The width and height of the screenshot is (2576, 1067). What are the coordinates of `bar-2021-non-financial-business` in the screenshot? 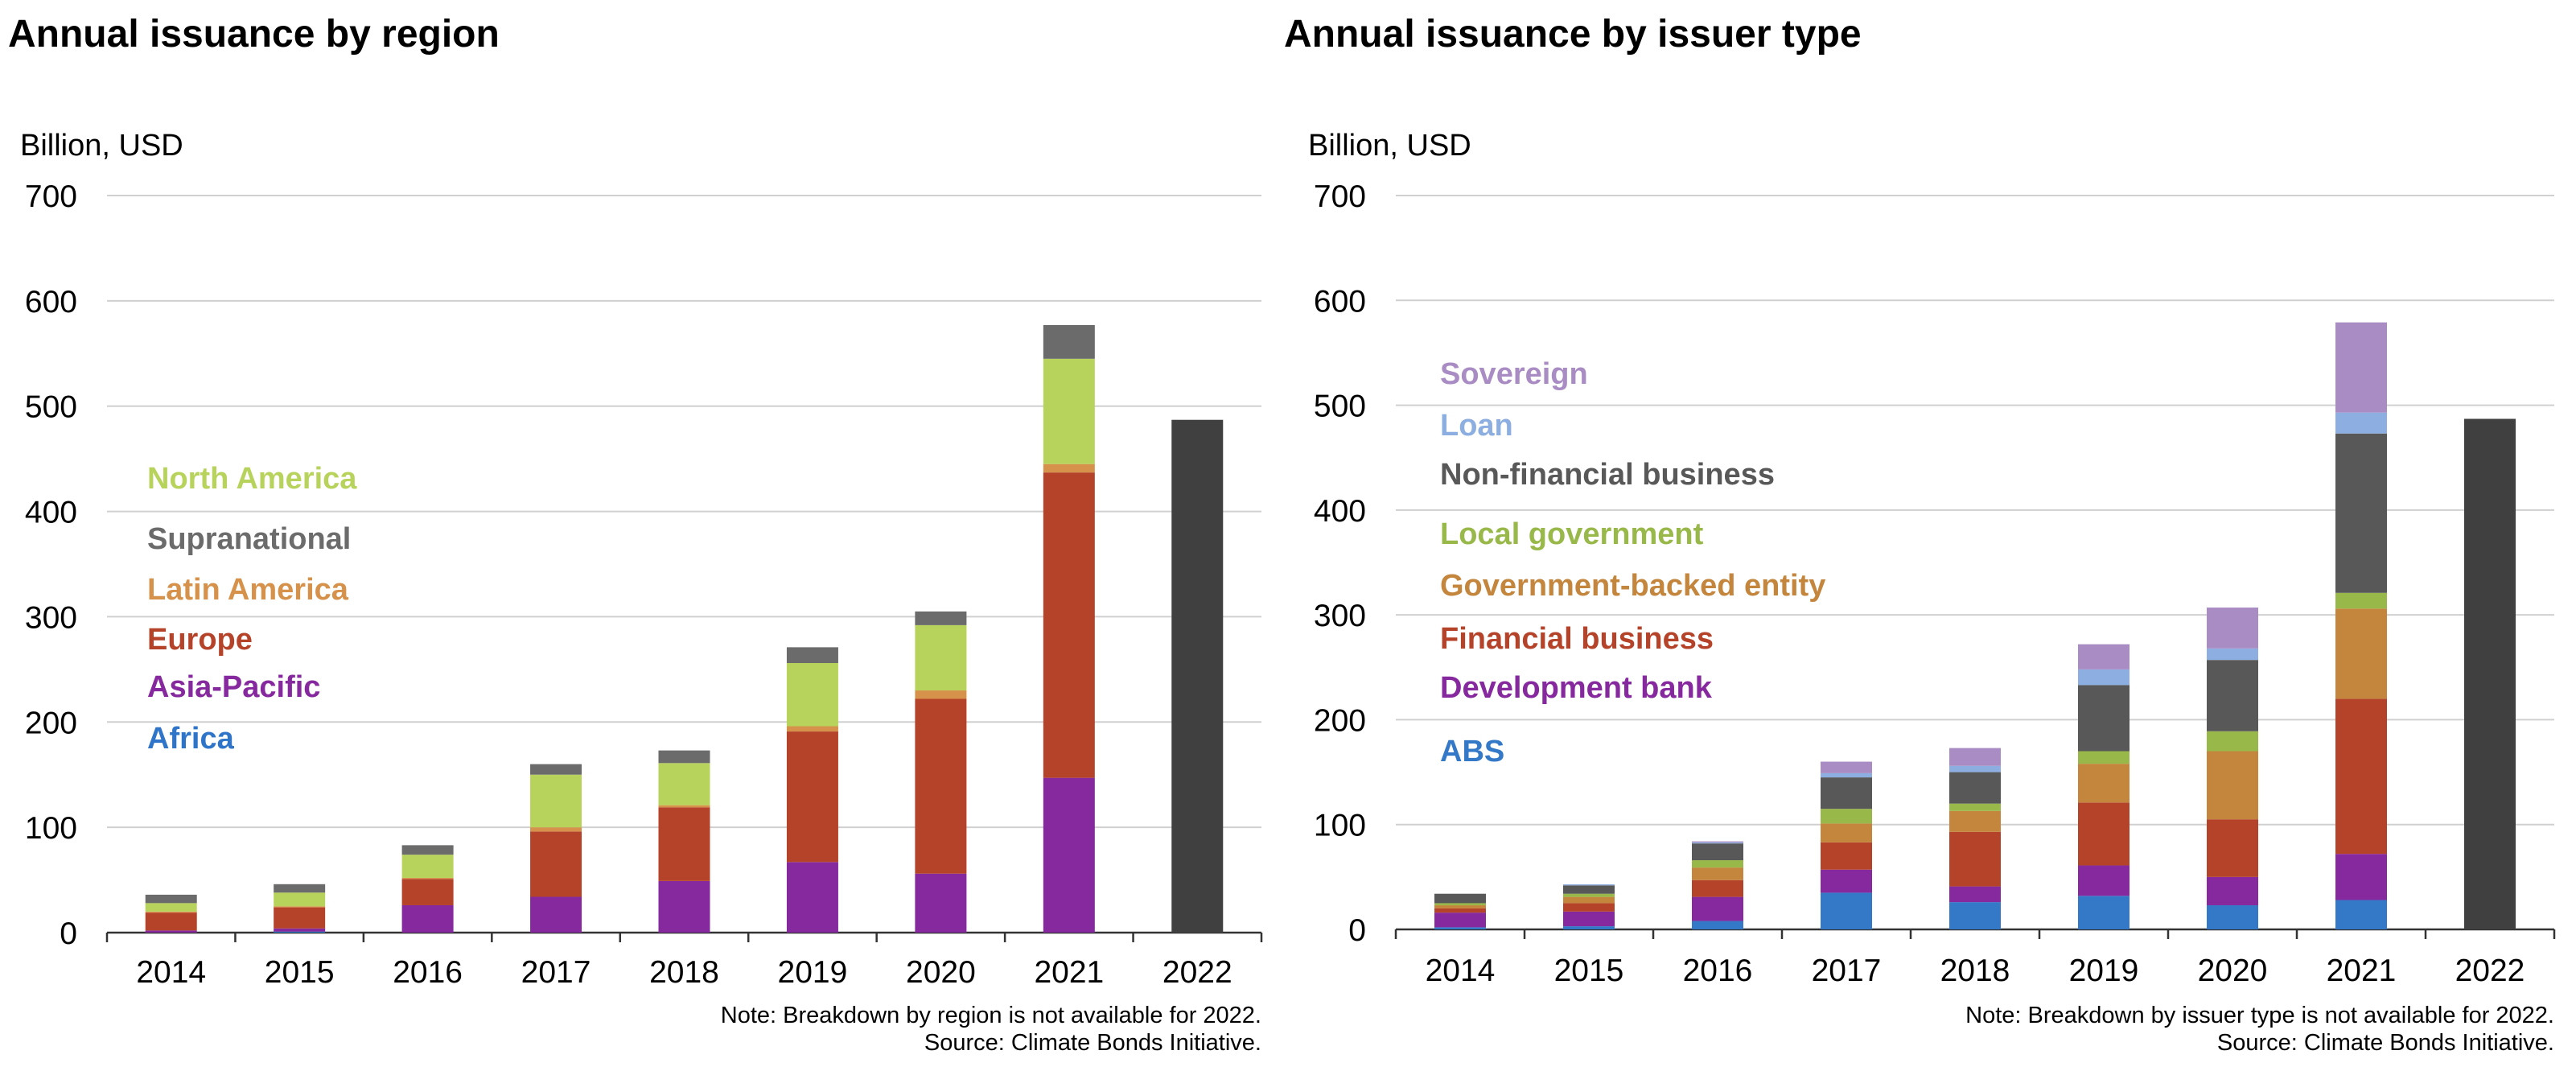 It's located at (2361, 513).